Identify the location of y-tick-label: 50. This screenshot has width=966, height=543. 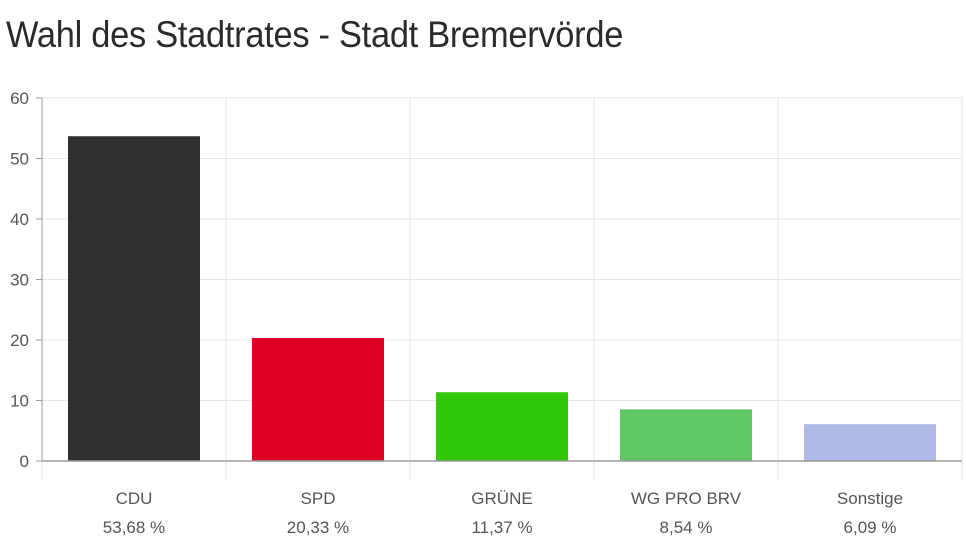
(19, 159).